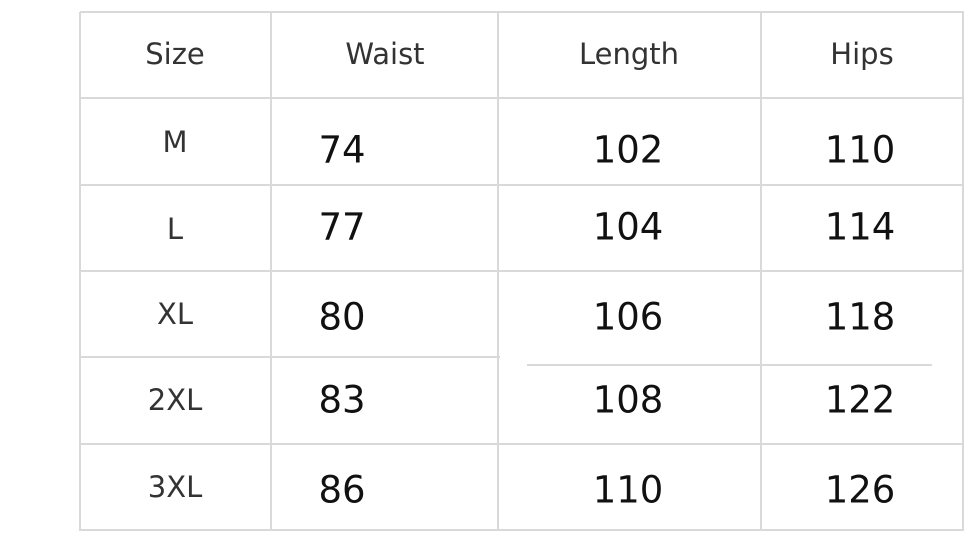  What do you see at coordinates (628, 150) in the screenshot?
I see `cell-length: 102` at bounding box center [628, 150].